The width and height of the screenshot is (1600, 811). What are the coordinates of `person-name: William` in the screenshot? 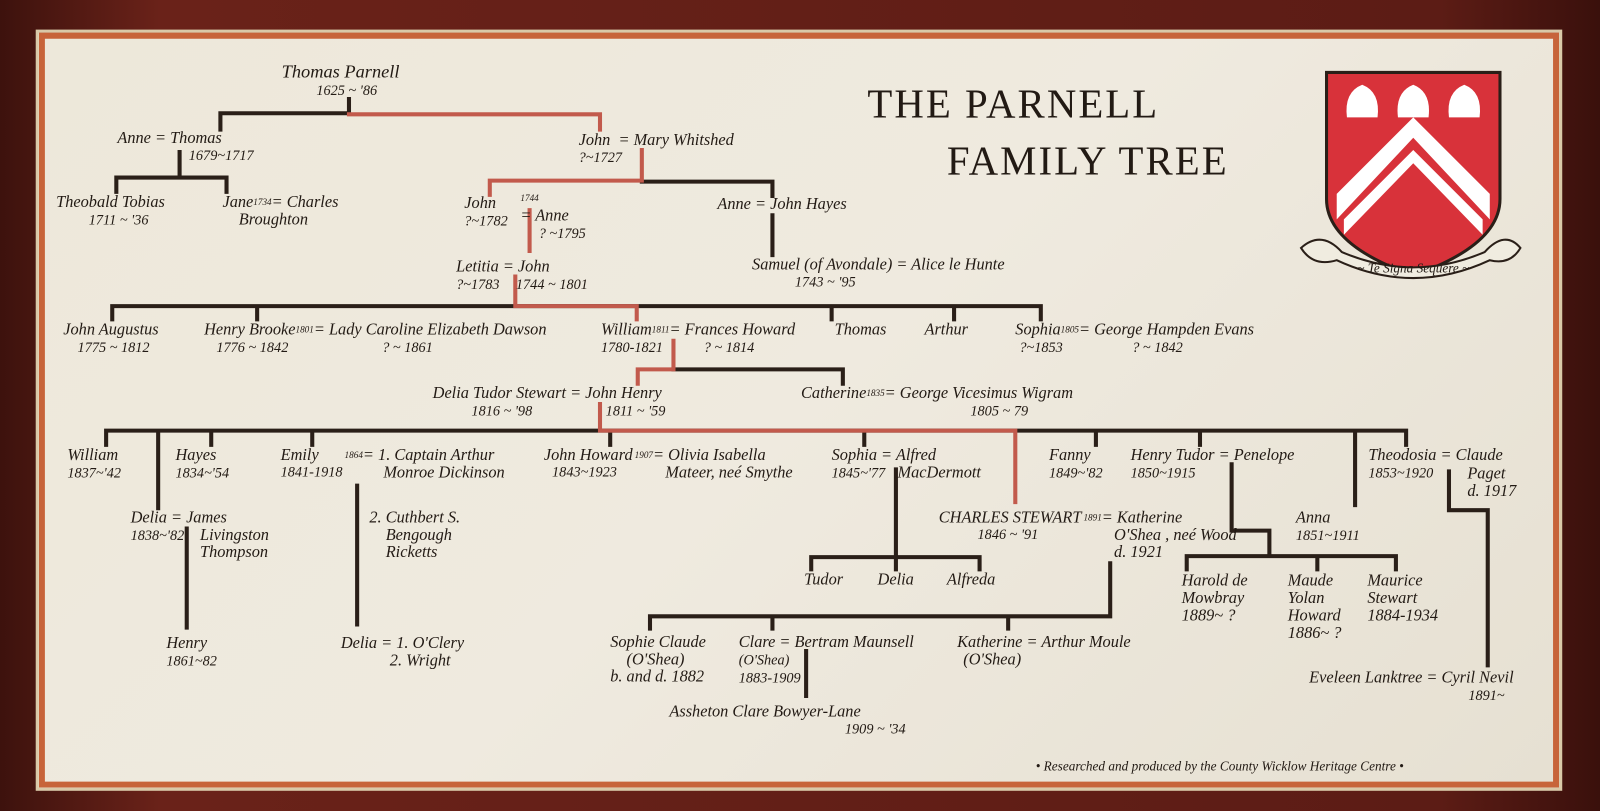 It's located at (626, 330).